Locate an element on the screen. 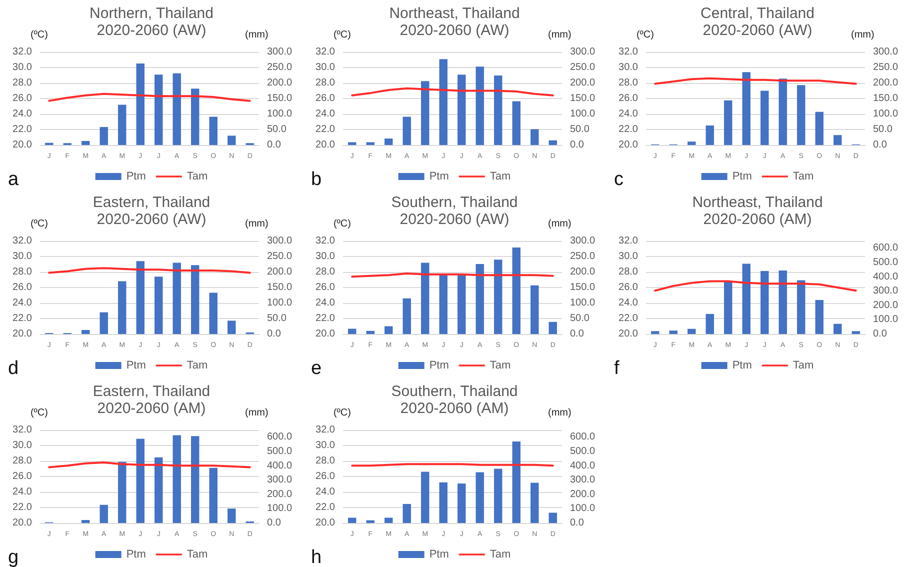 Image resolution: width=910 pixels, height=567 pixels. text: f is located at coordinates (617, 368).